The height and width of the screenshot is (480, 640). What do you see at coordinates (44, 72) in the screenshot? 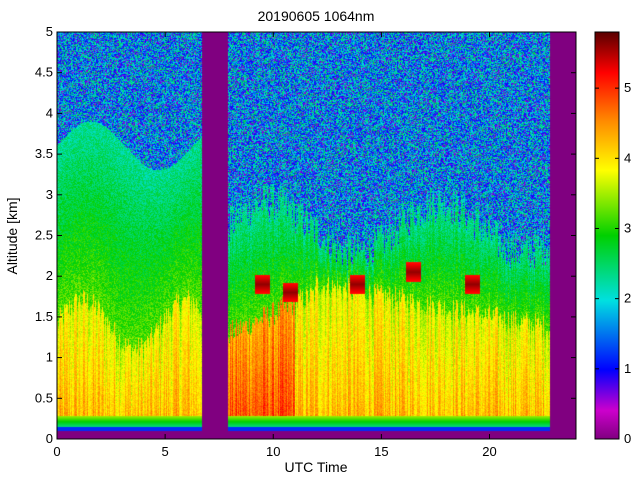
I see `y-tick-label: 4.5` at bounding box center [44, 72].